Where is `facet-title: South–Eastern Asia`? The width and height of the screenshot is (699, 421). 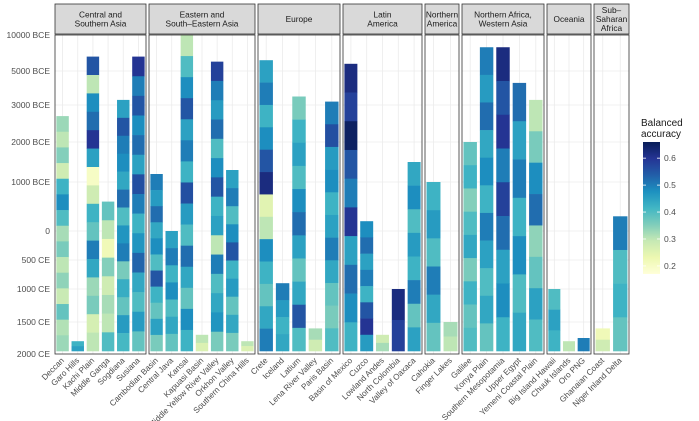
facet-title: South–Eastern Asia is located at coordinates (202, 24).